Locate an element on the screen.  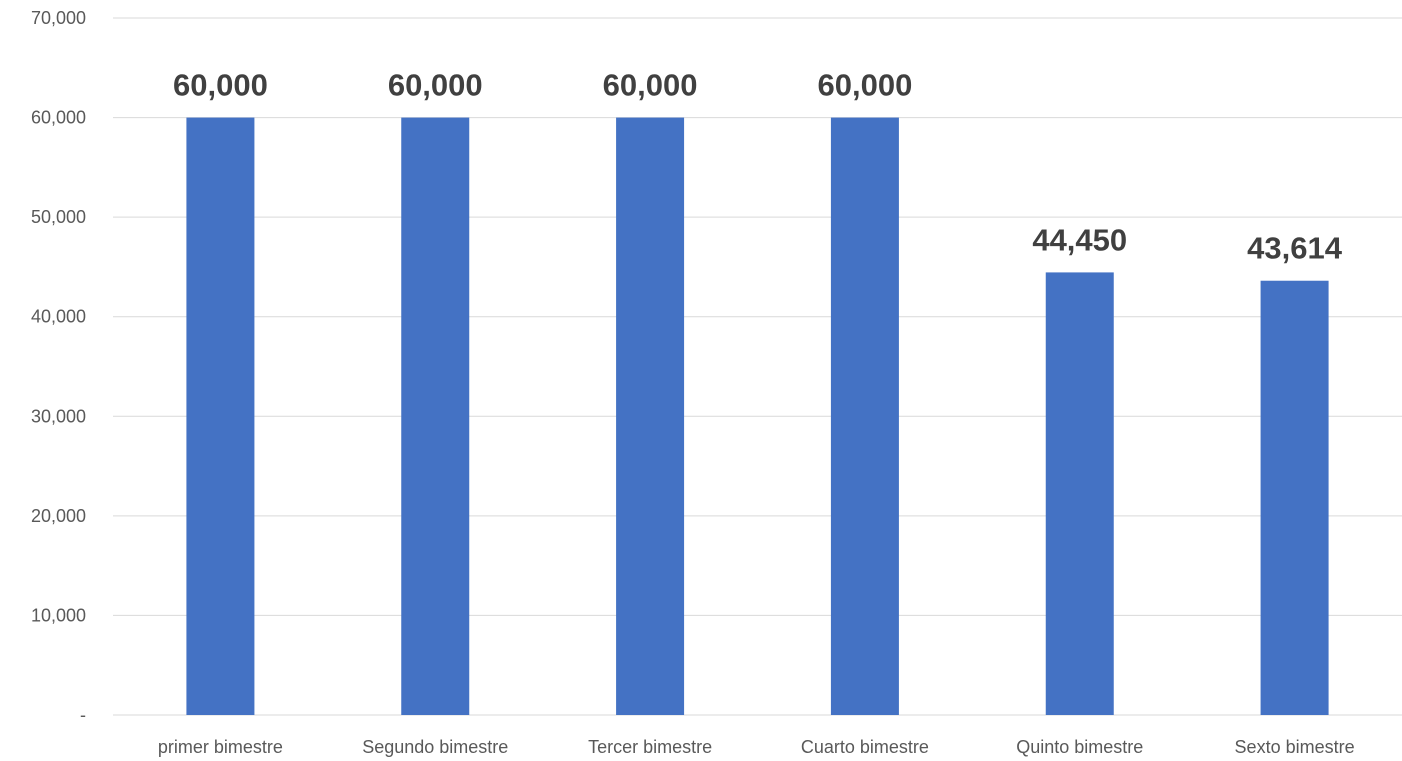
category-label: Cuarto bimestre is located at coordinates (865, 747).